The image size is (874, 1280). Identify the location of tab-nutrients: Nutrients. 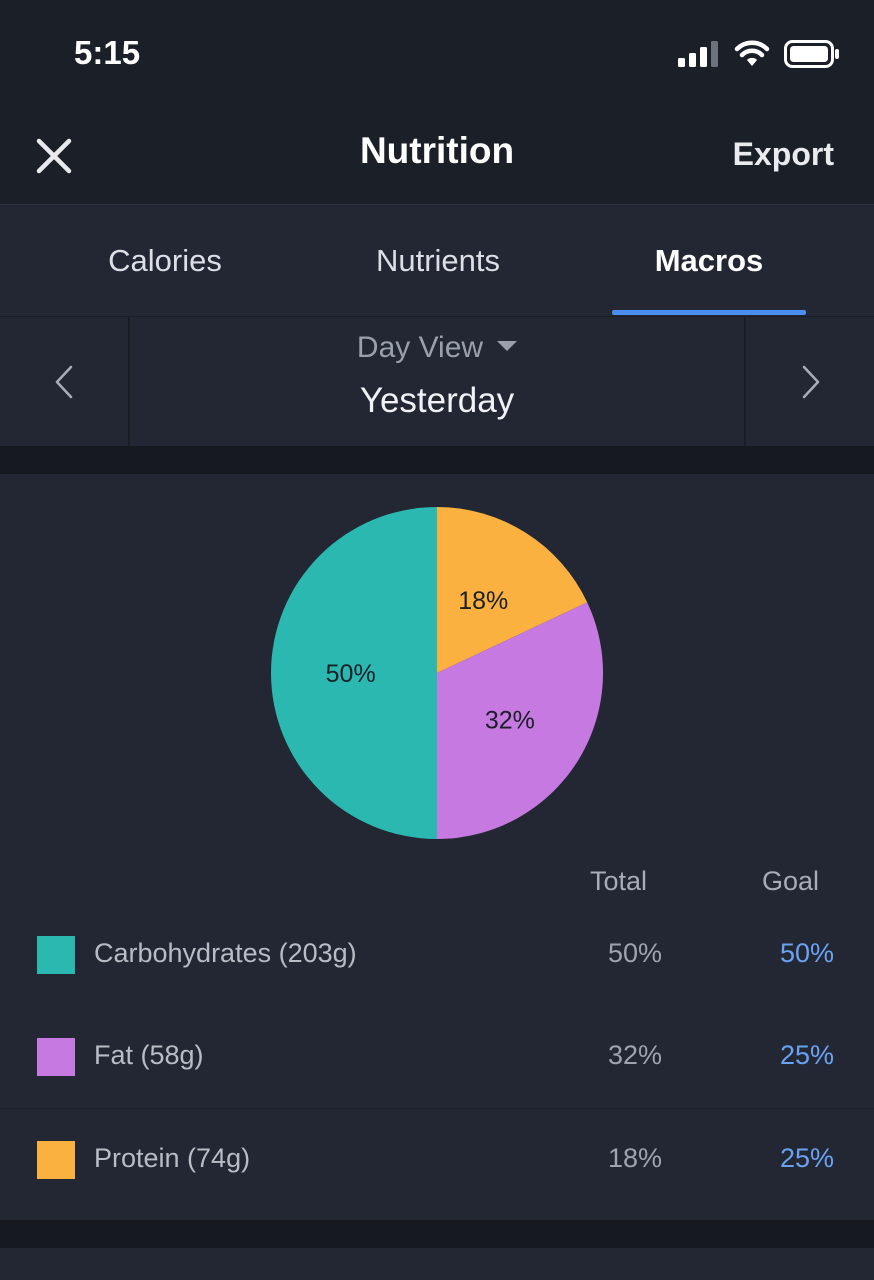
(438, 260).